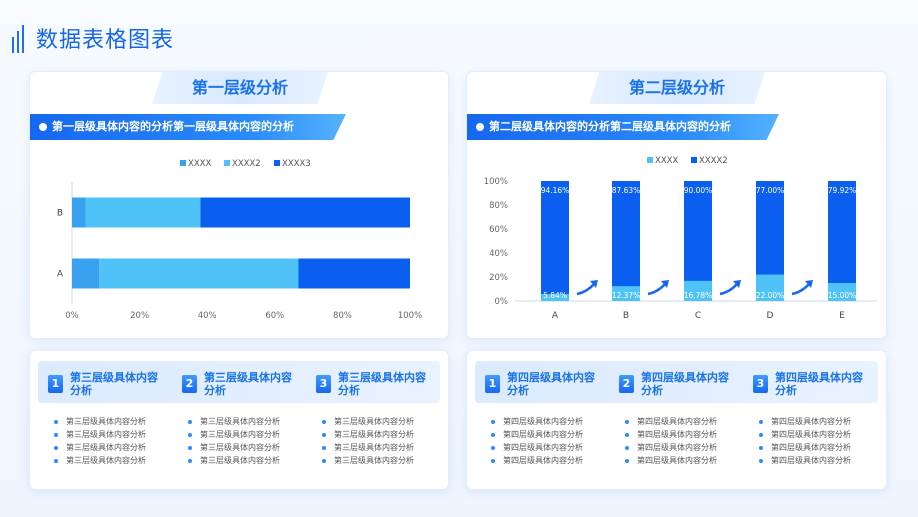  Describe the element at coordinates (555, 190) in the screenshot. I see `data-label: 94.16%` at that location.